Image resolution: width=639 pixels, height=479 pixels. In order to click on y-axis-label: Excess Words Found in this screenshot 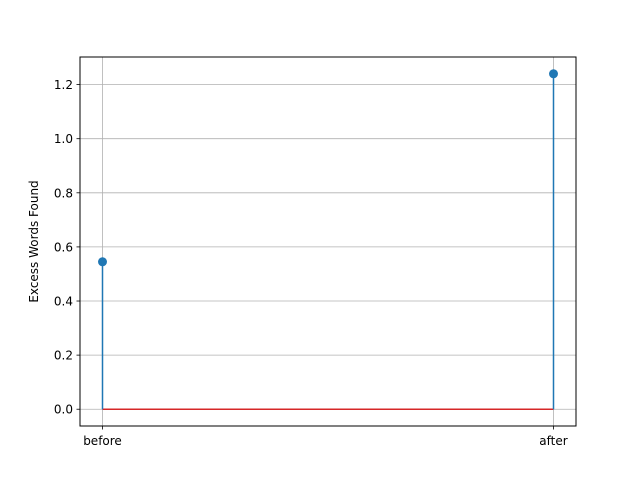, I will do `click(34, 241)`.